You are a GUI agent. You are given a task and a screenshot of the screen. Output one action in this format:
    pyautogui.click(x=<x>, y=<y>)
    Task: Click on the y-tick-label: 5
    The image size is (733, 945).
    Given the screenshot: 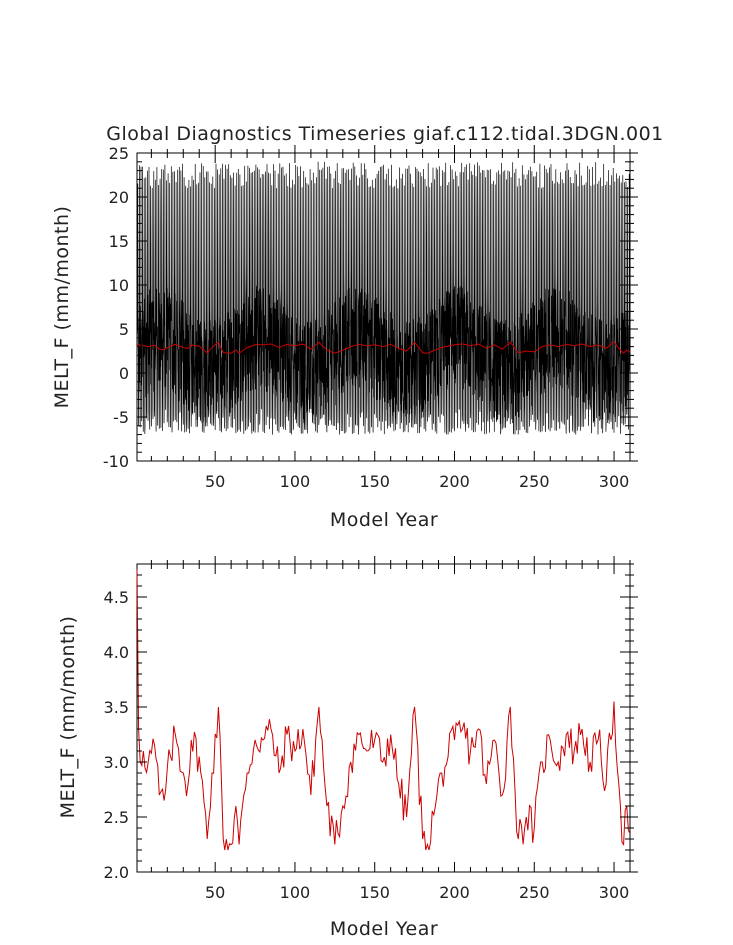 What is the action you would take?
    pyautogui.click(x=124, y=329)
    